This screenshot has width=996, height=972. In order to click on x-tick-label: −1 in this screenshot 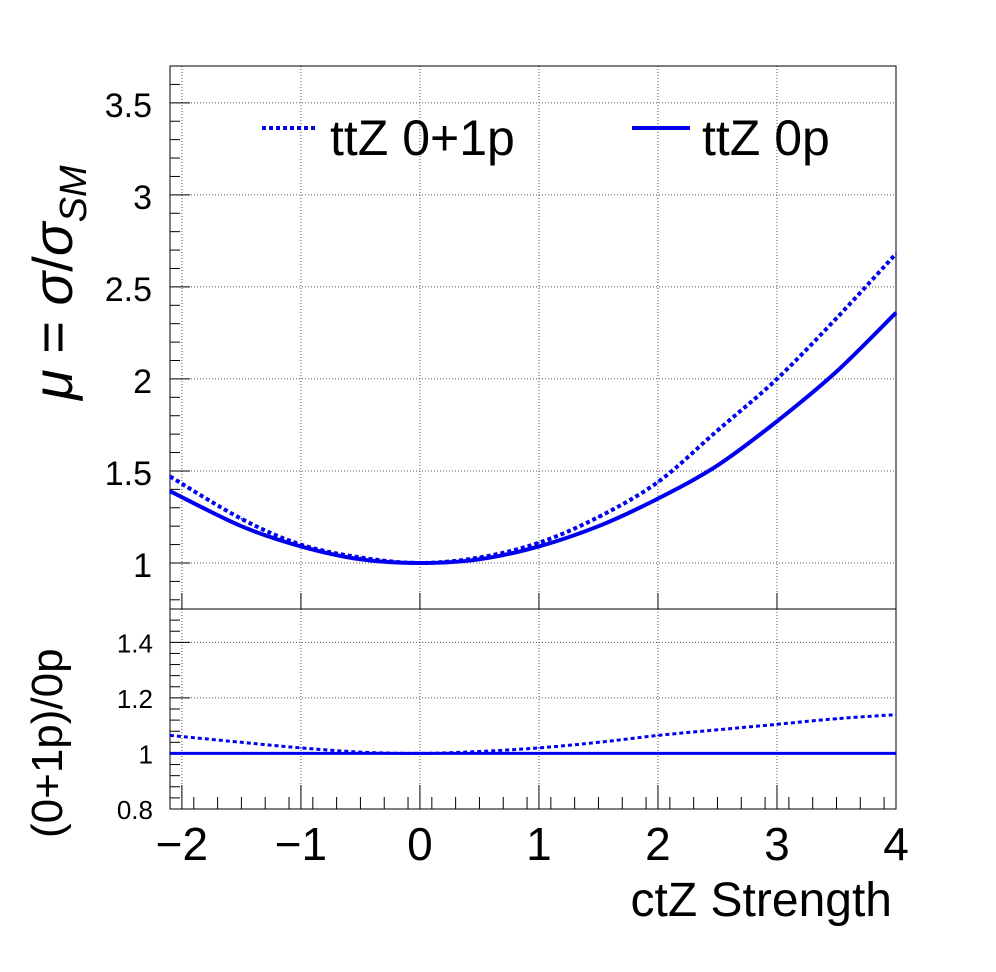, I will do `click(301, 844)`.